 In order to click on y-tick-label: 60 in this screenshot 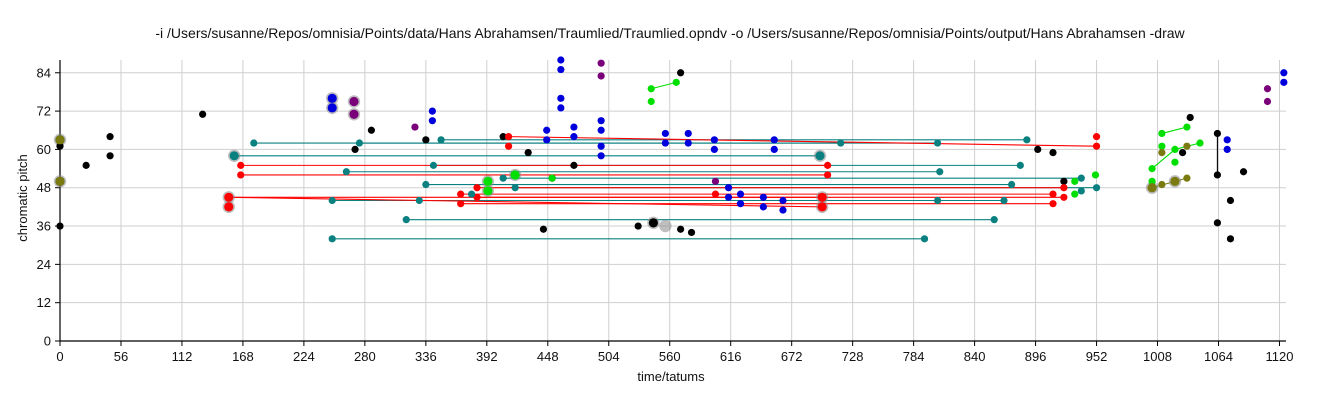, I will do `click(44, 149)`.